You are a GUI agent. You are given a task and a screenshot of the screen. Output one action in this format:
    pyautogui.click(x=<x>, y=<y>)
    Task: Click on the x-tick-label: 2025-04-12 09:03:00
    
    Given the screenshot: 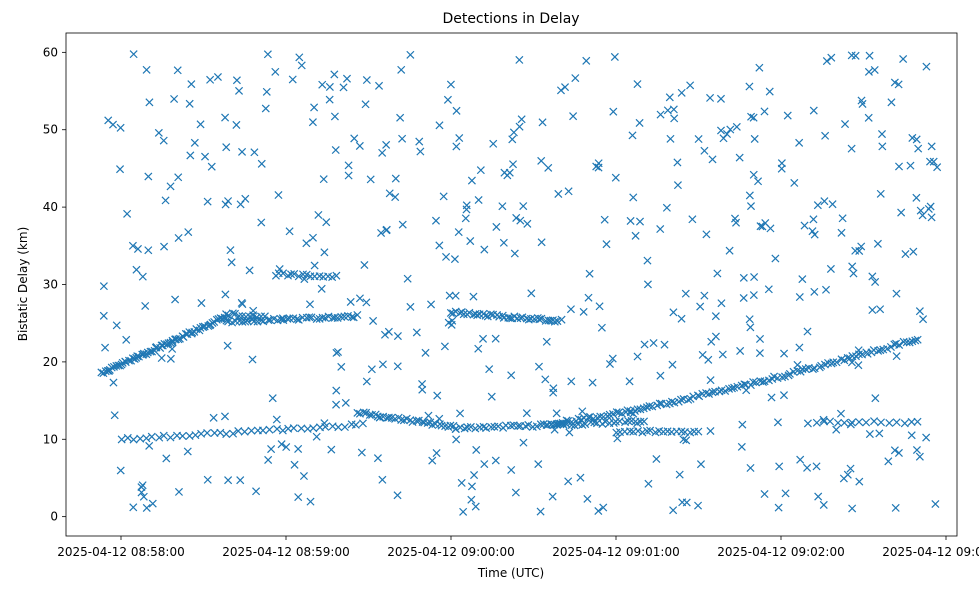 What is the action you would take?
    pyautogui.click(x=930, y=552)
    